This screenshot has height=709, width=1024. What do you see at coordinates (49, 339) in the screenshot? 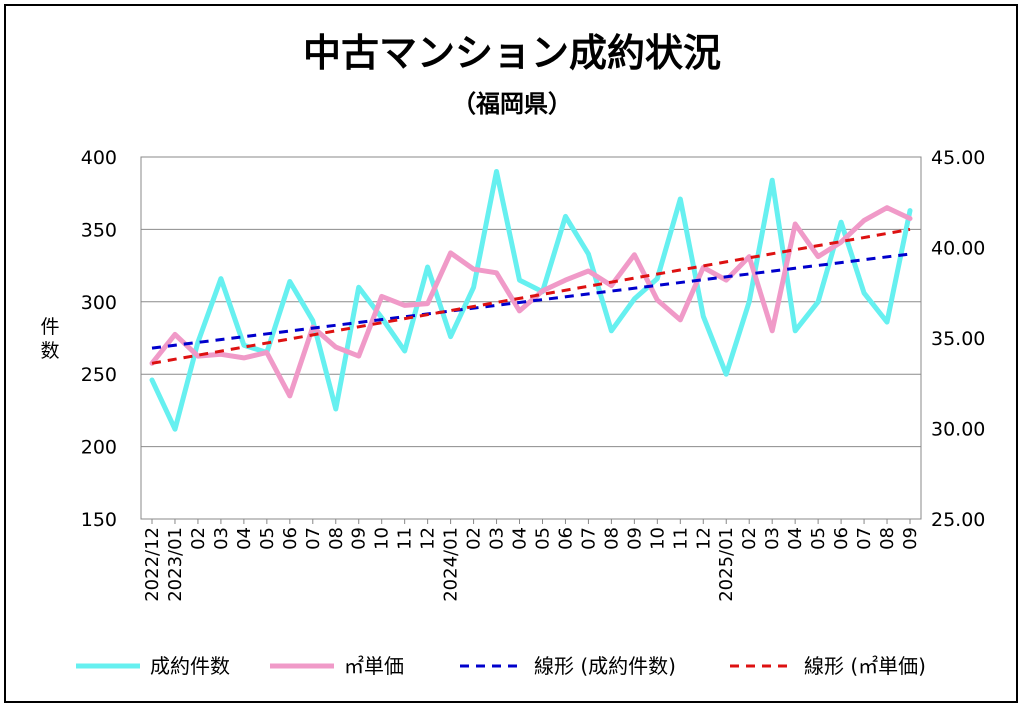
I see `left-axis-label: 件数` at bounding box center [49, 339].